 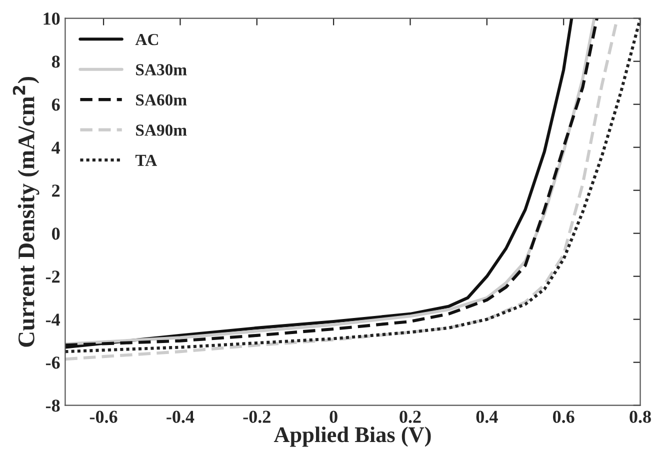 I want to click on legend-label: SA90m, so click(x=161, y=130).